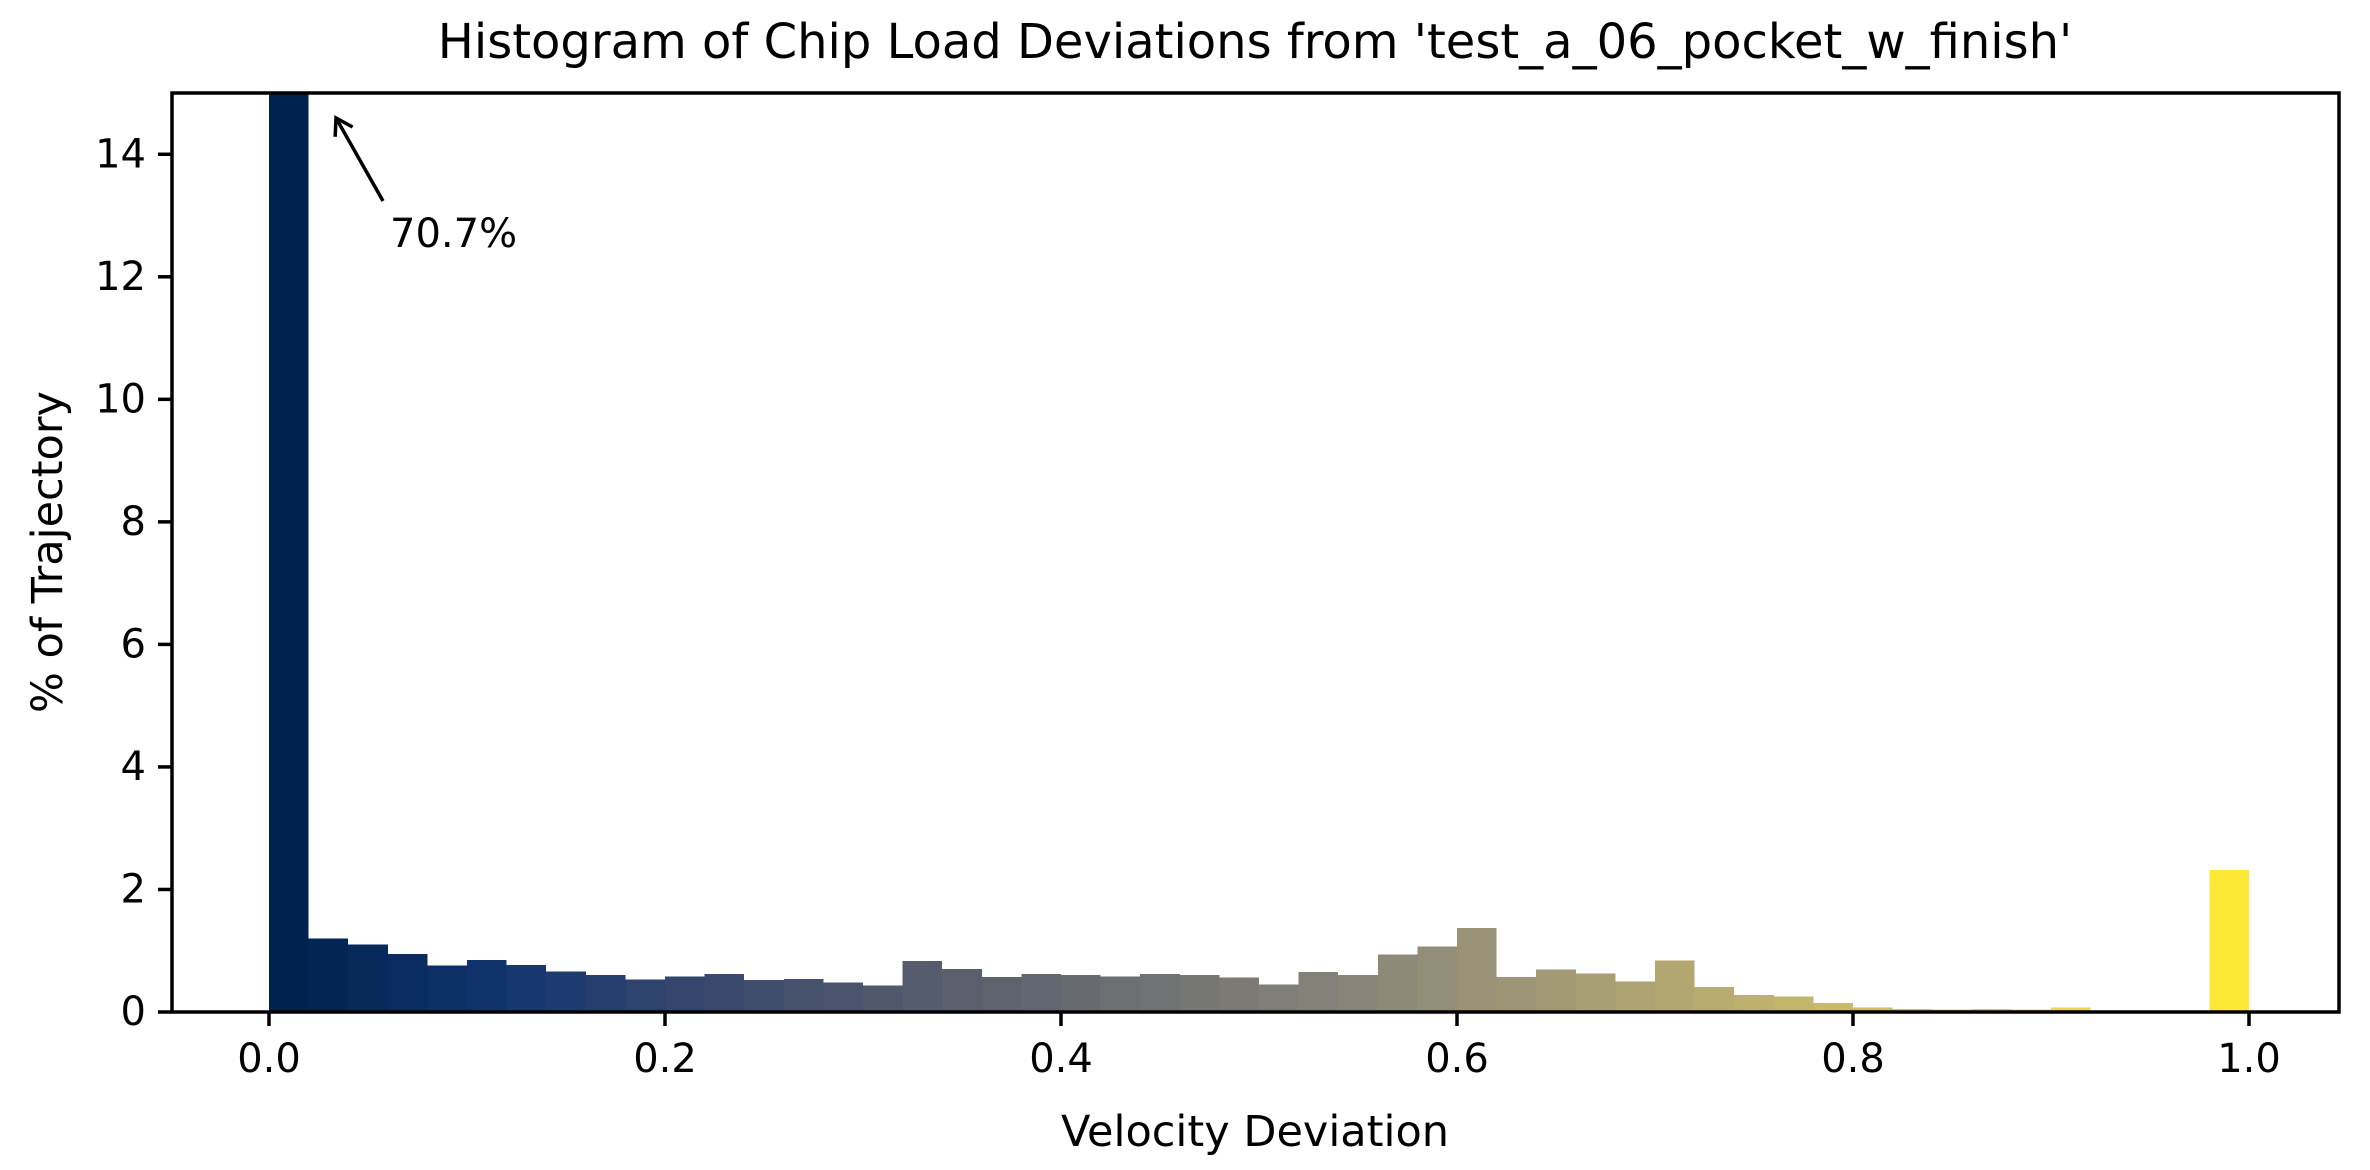 The height and width of the screenshot is (1170, 2370). Describe the element at coordinates (133, 522) in the screenshot. I see `y-tick-label: 8` at that location.